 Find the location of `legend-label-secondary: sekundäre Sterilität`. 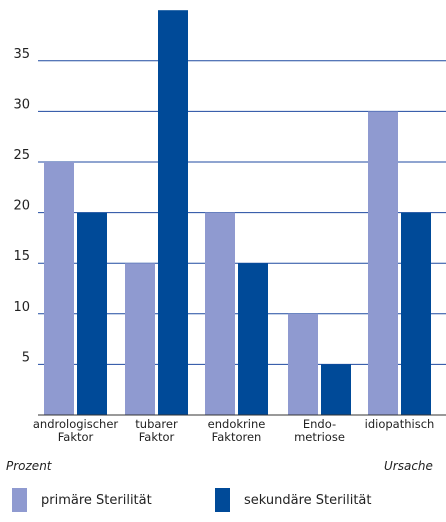

legend-label-secondary: sekundäre Sterilität is located at coordinates (308, 500).